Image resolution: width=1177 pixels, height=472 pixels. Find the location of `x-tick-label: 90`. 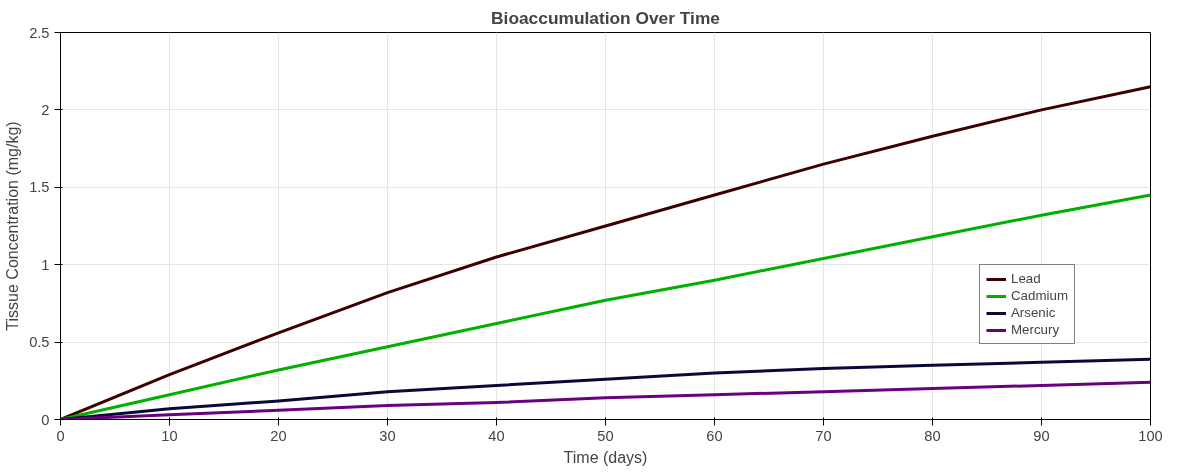

x-tick-label: 90 is located at coordinates (1041, 435).